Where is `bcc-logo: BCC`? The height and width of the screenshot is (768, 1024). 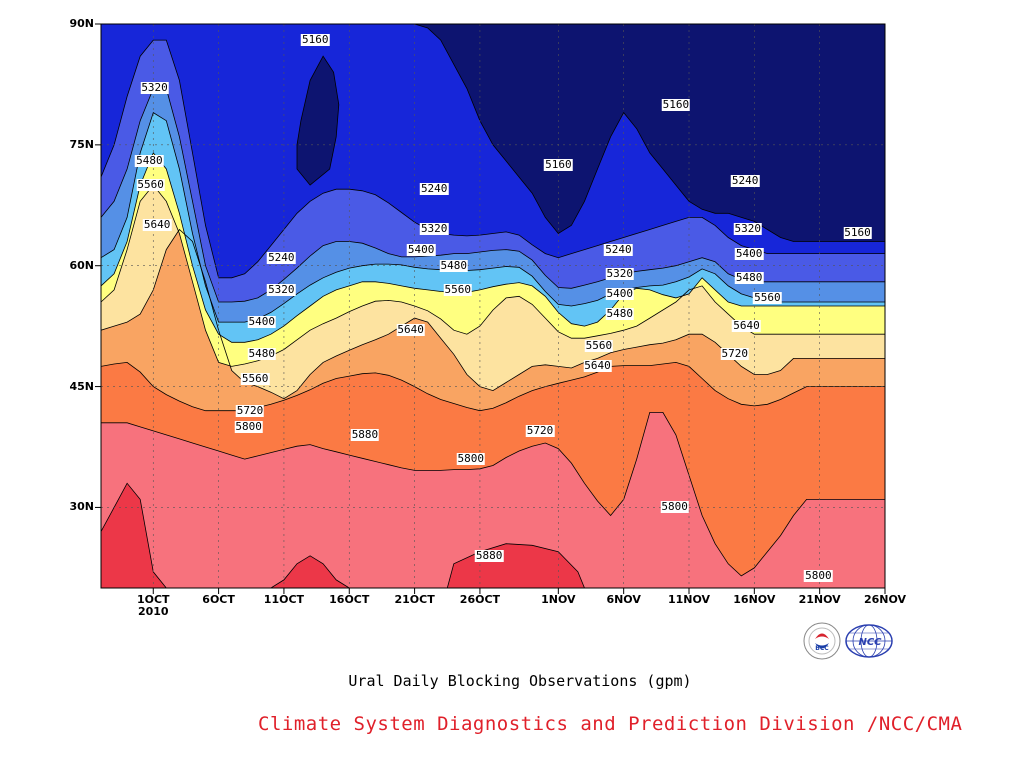 bcc-logo: BCC is located at coordinates (822, 641).